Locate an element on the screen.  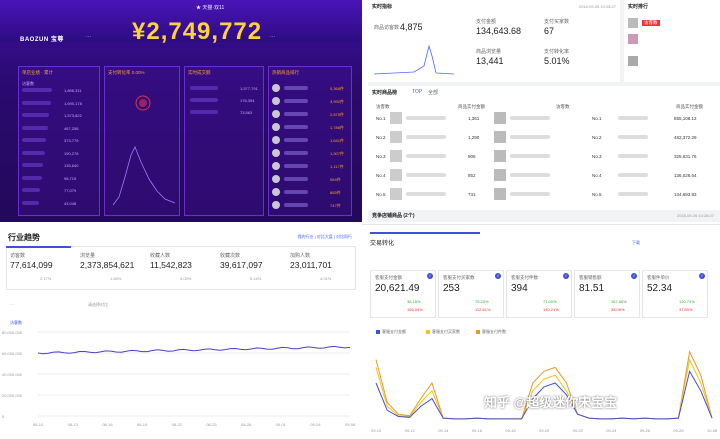
x-tick-label: 08-22 is located at coordinates (177, 424).